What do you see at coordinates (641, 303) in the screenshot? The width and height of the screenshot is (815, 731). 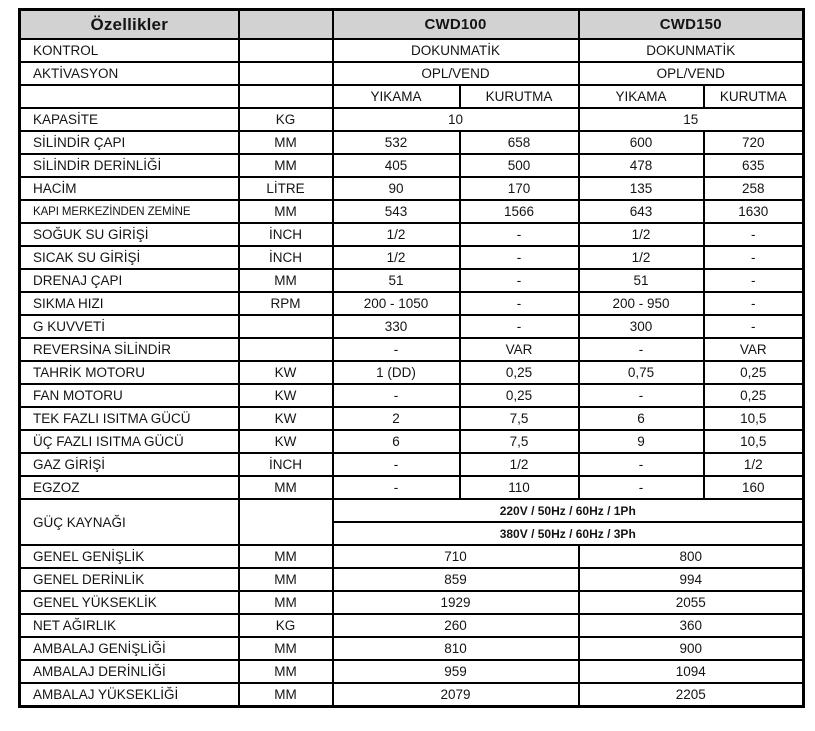 I see `value-cell: 200 - 950` at bounding box center [641, 303].